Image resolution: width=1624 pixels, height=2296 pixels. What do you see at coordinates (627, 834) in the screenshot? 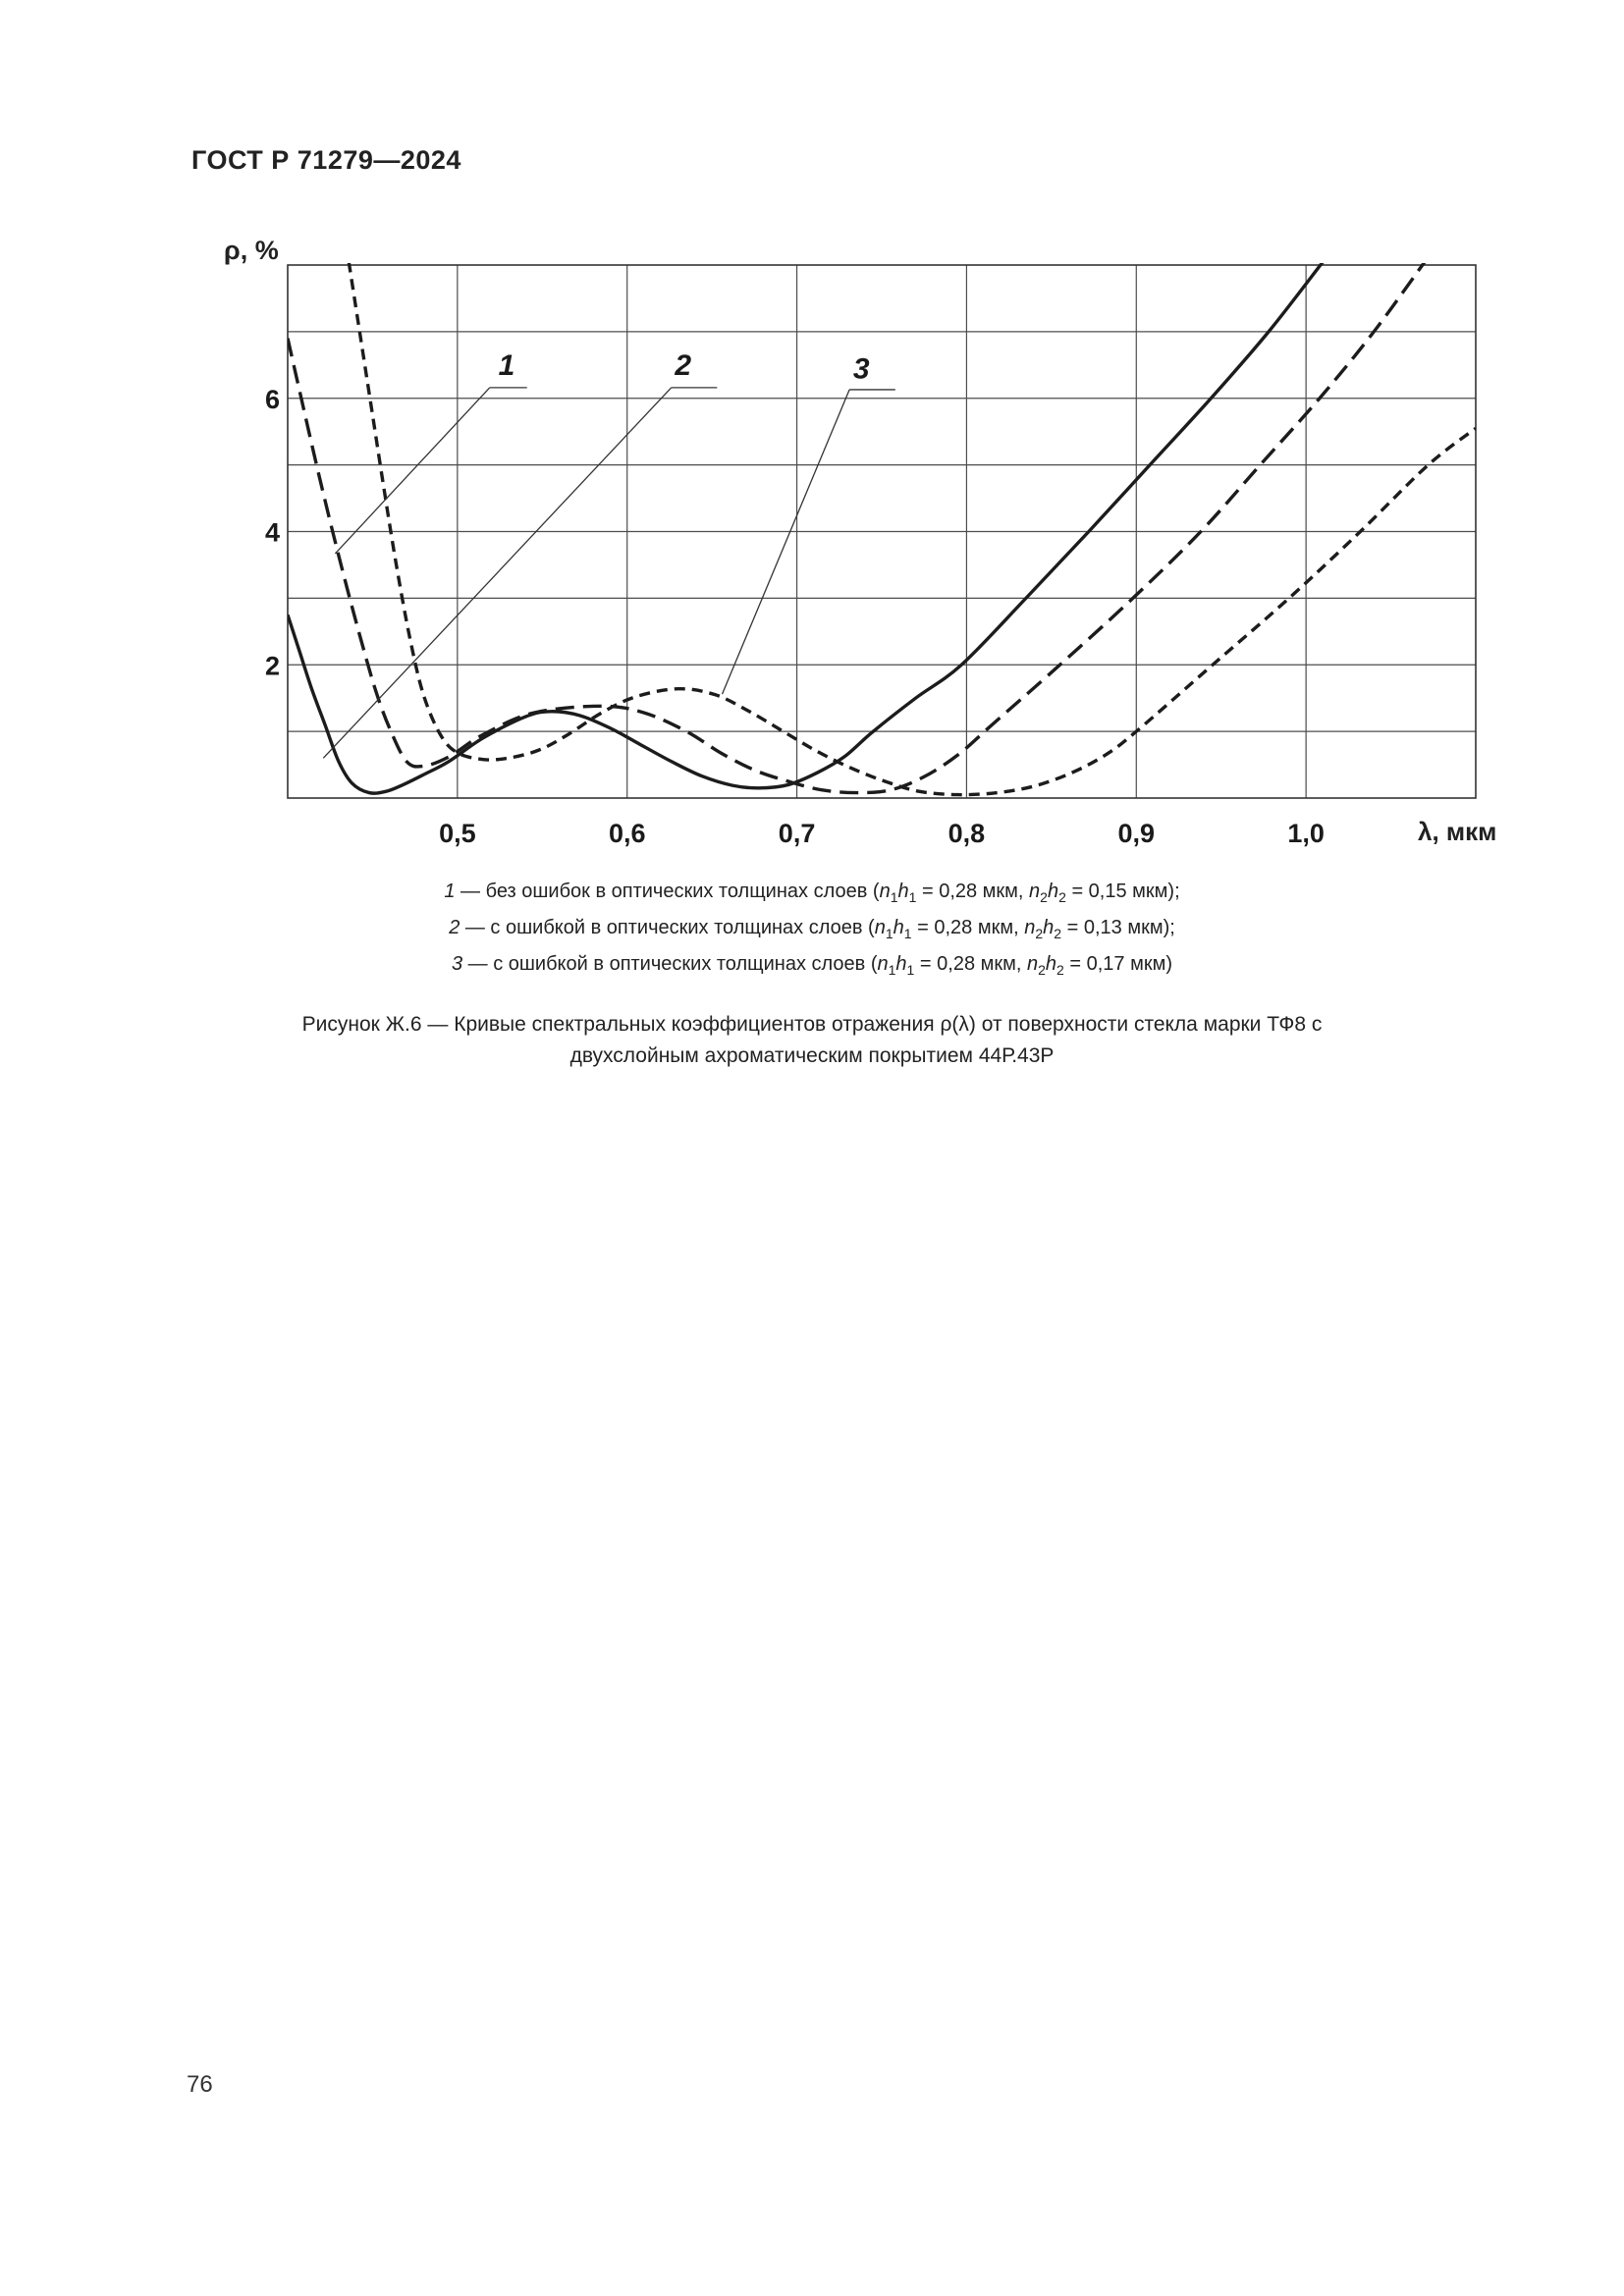
I see `x-tick-label: 0,6` at bounding box center [627, 834].